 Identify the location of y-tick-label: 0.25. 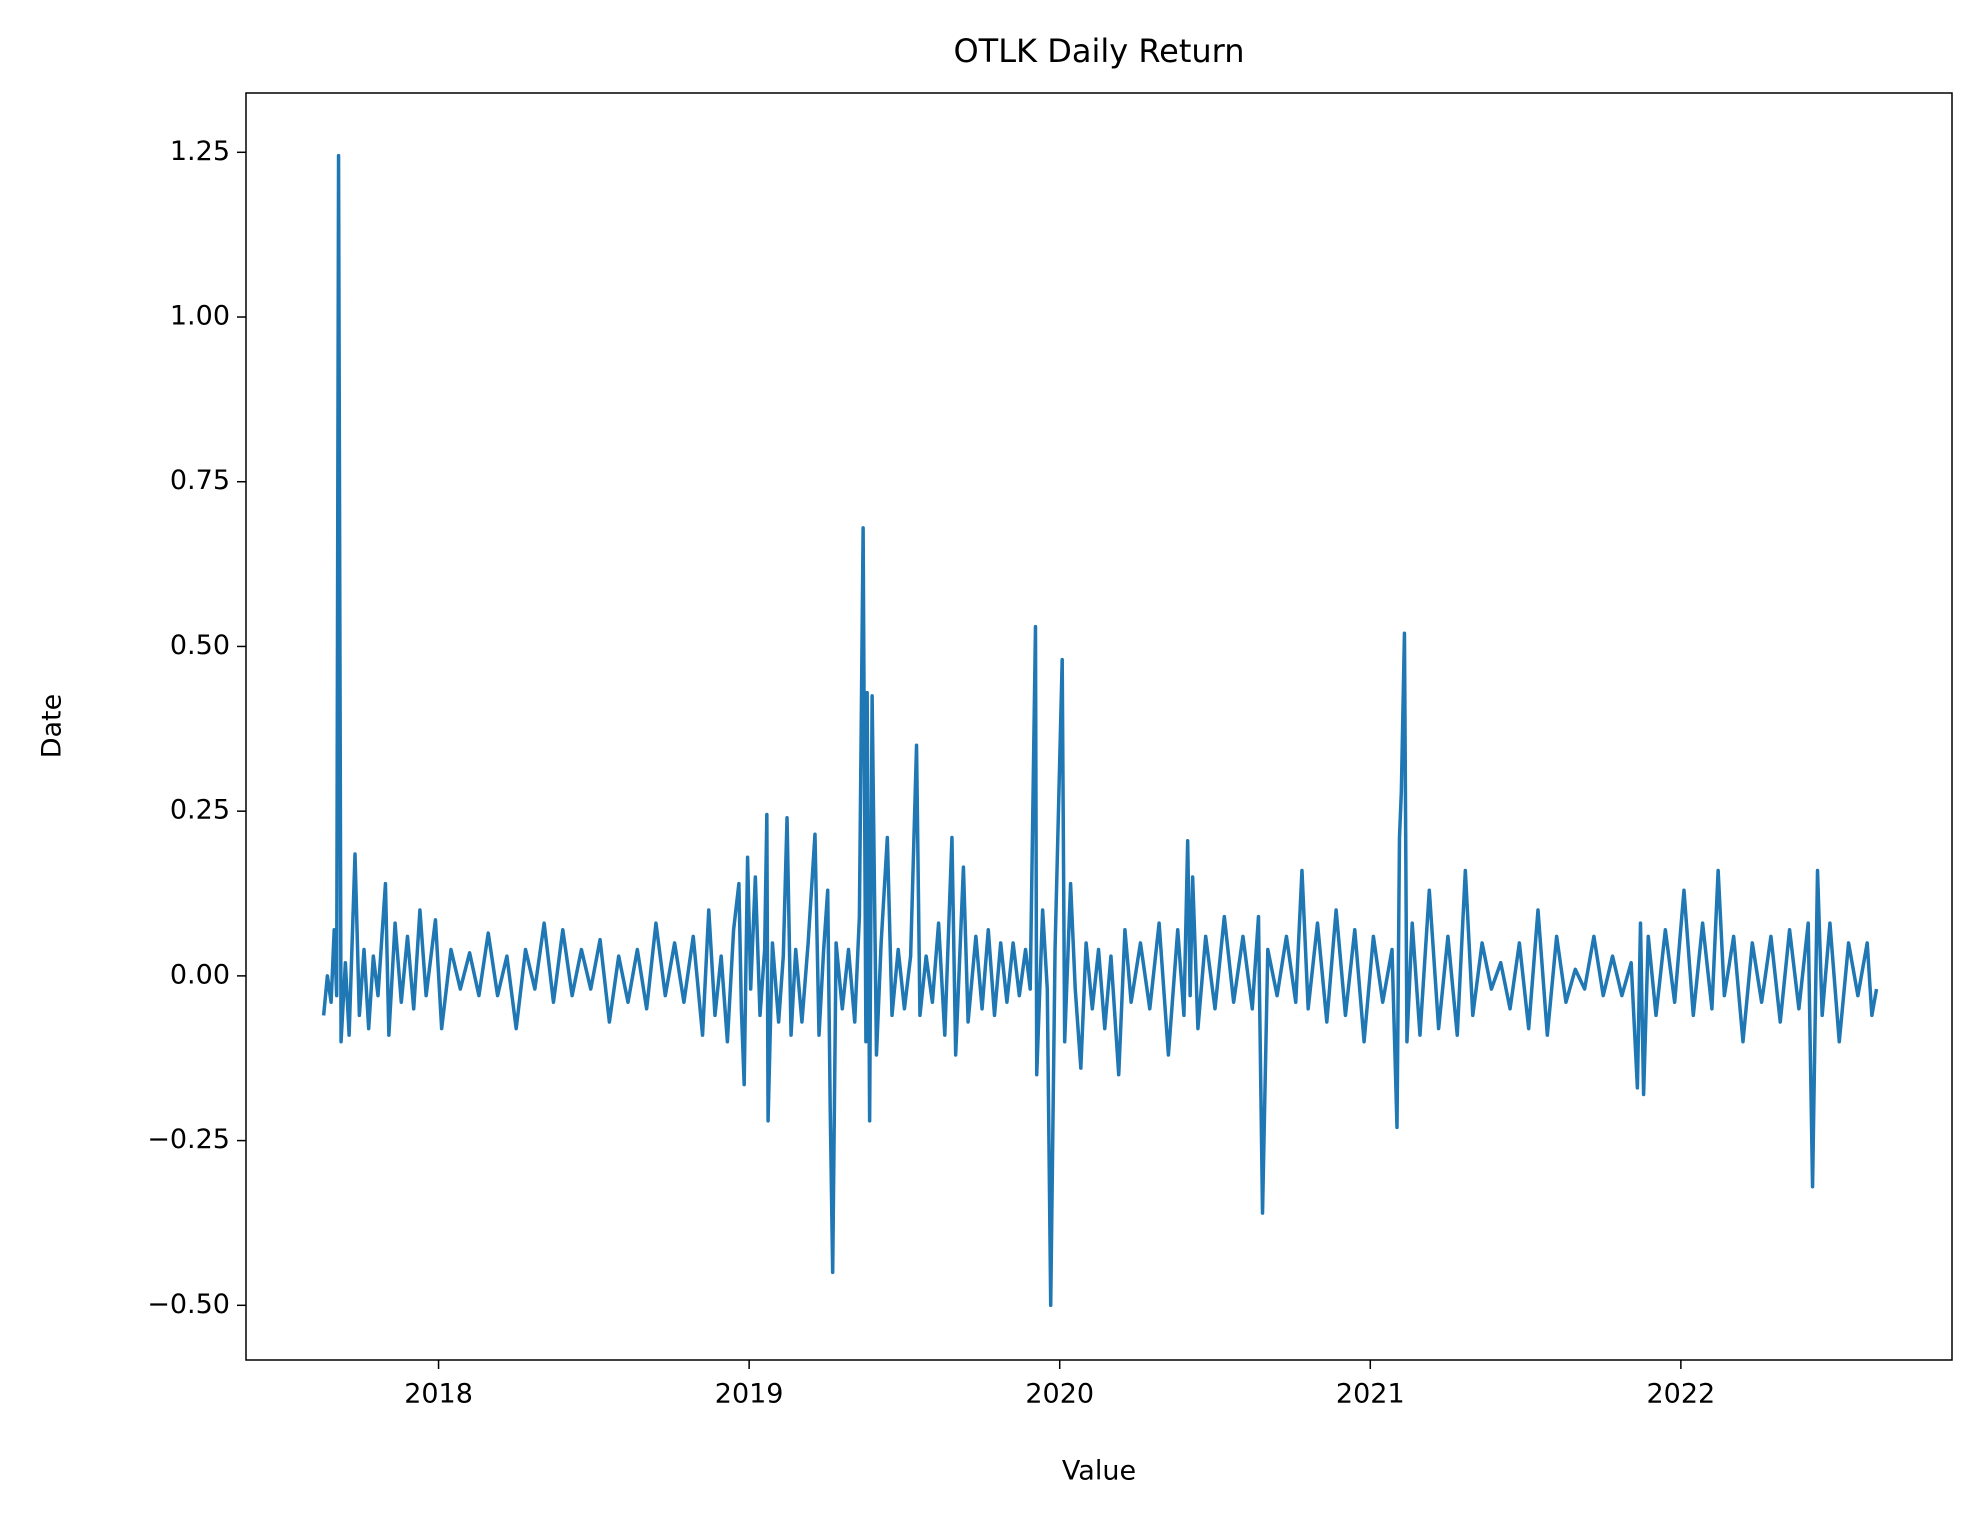
(200, 810).